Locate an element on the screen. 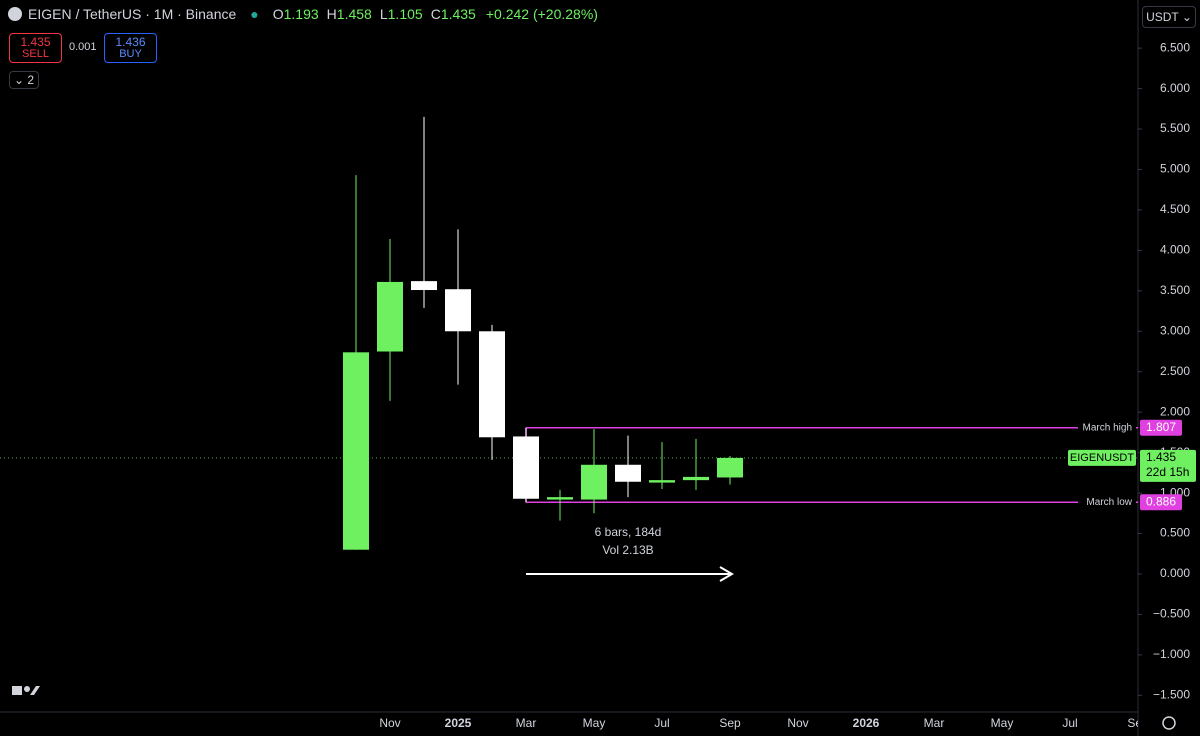 This screenshot has height=736, width=1200. x-tick-label: 2025 is located at coordinates (458, 723).